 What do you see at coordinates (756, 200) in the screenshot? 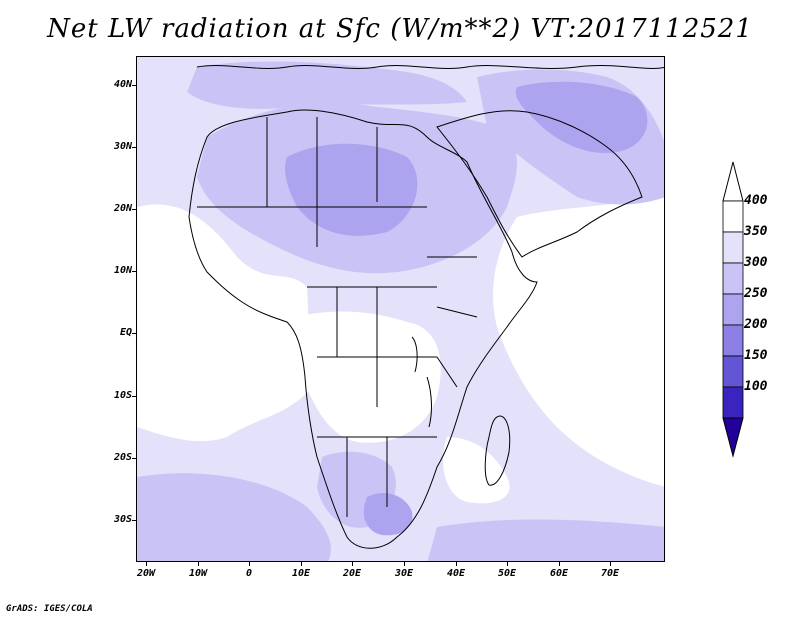
I see `colorbar-label-400: 400` at bounding box center [756, 200].